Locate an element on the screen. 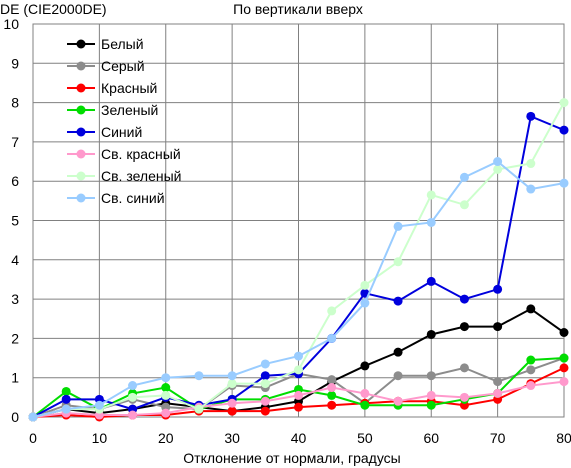  y-tick-label: 8 is located at coordinates (15, 103).